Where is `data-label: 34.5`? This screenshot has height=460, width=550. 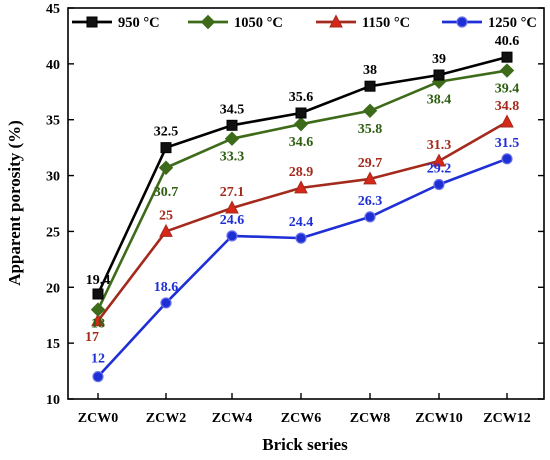
data-label: 34.5 is located at coordinates (232, 109).